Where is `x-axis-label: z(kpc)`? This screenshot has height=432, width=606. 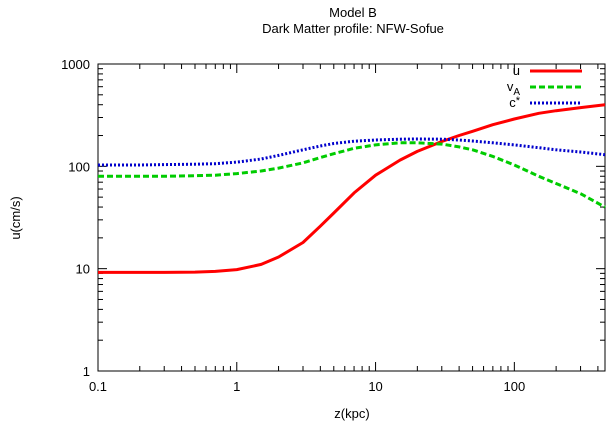 x-axis-label: z(kpc) is located at coordinates (351, 413).